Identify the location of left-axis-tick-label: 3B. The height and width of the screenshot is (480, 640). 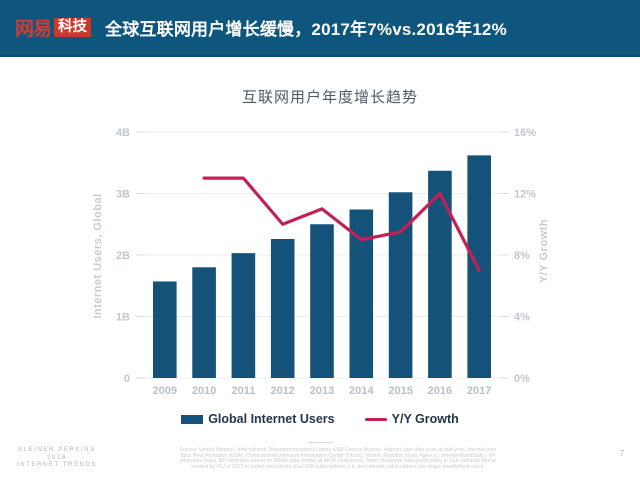
(123, 195).